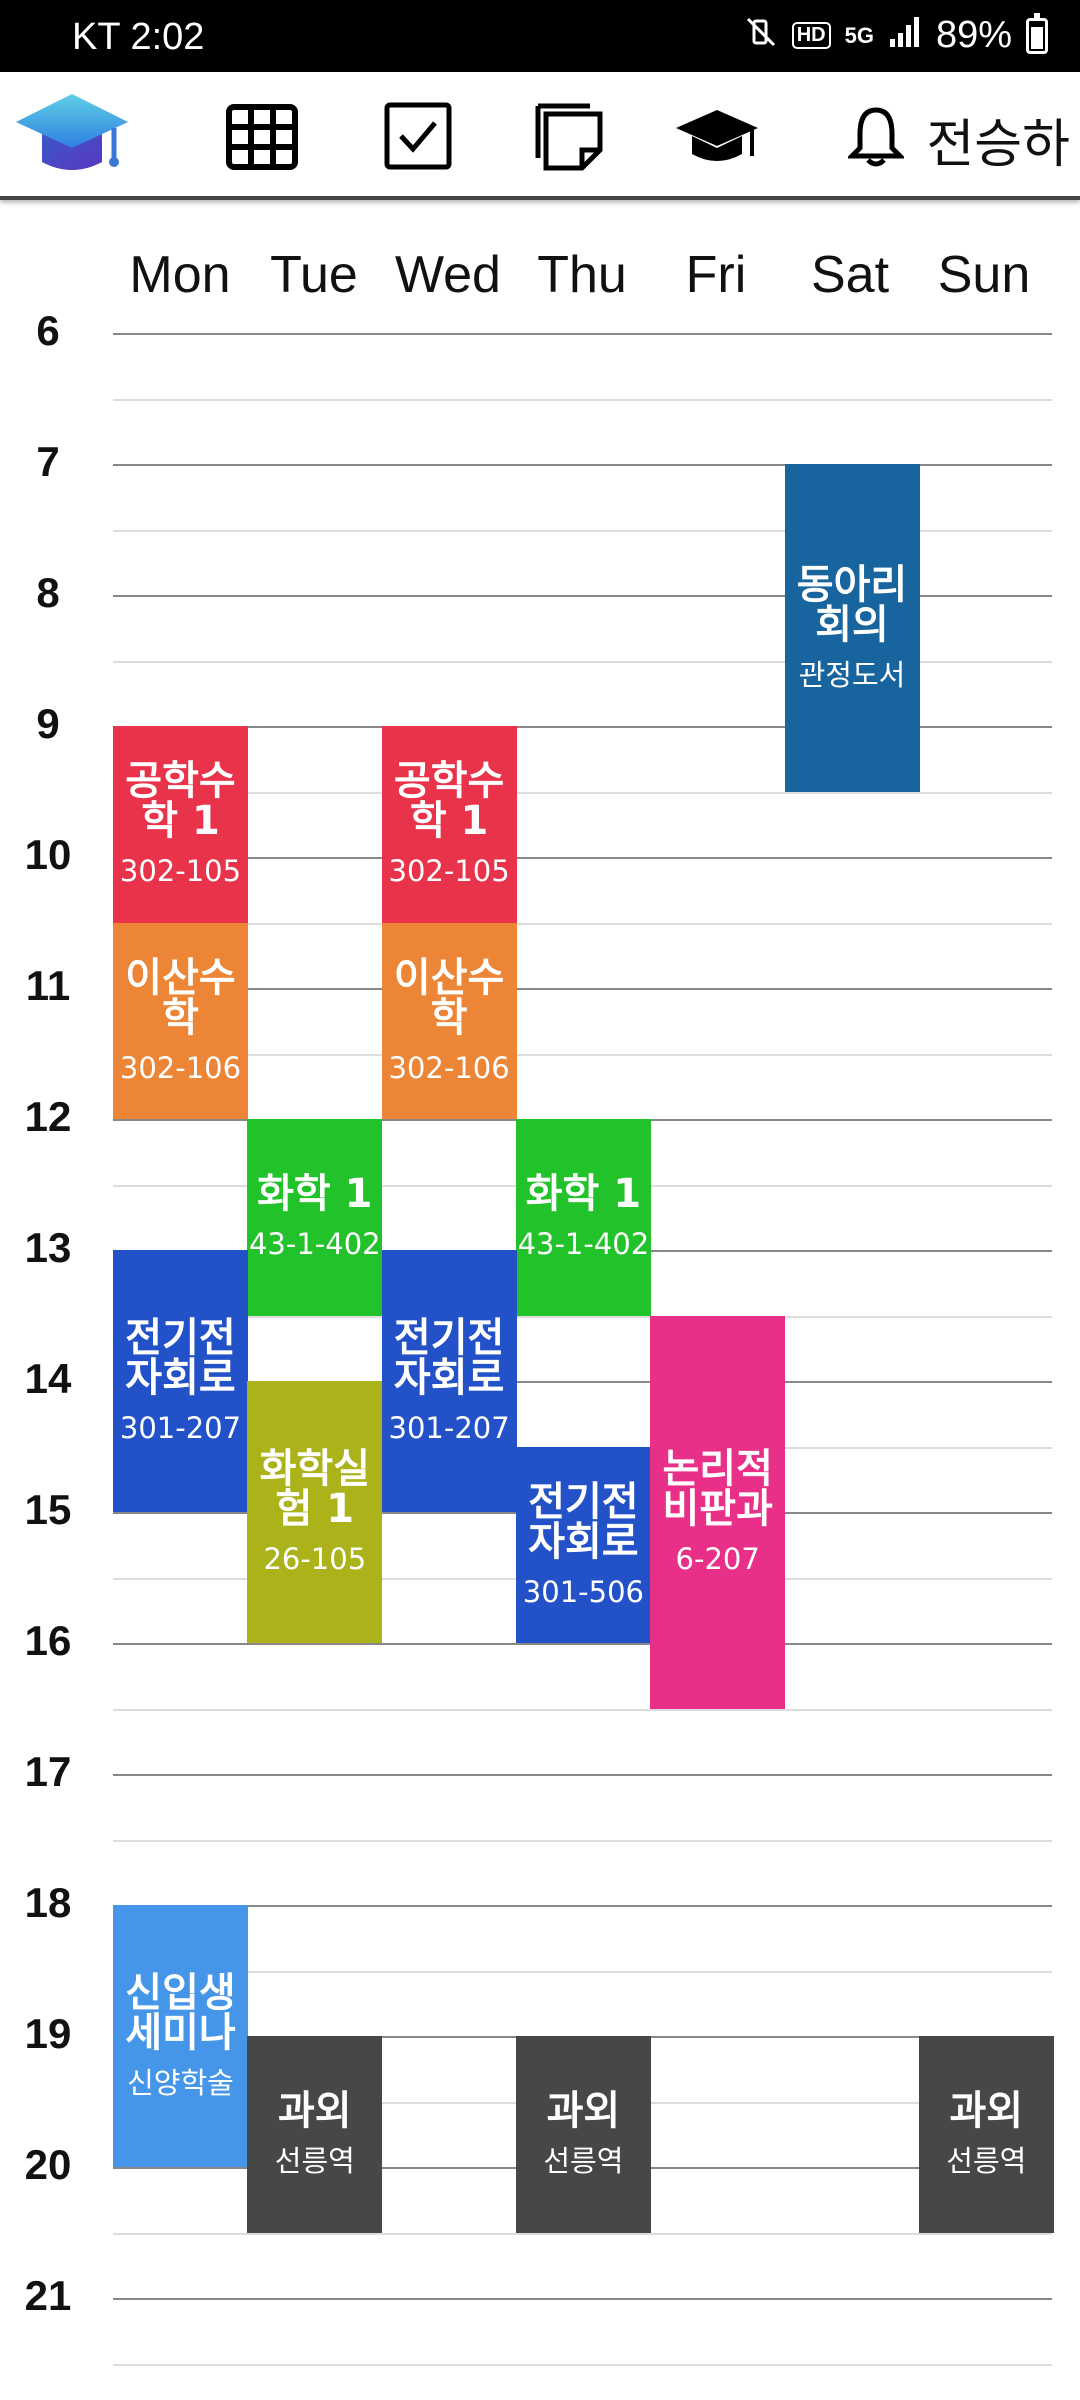 The width and height of the screenshot is (1080, 2400). I want to click on app-toolbar: 전승하, so click(540, 136).